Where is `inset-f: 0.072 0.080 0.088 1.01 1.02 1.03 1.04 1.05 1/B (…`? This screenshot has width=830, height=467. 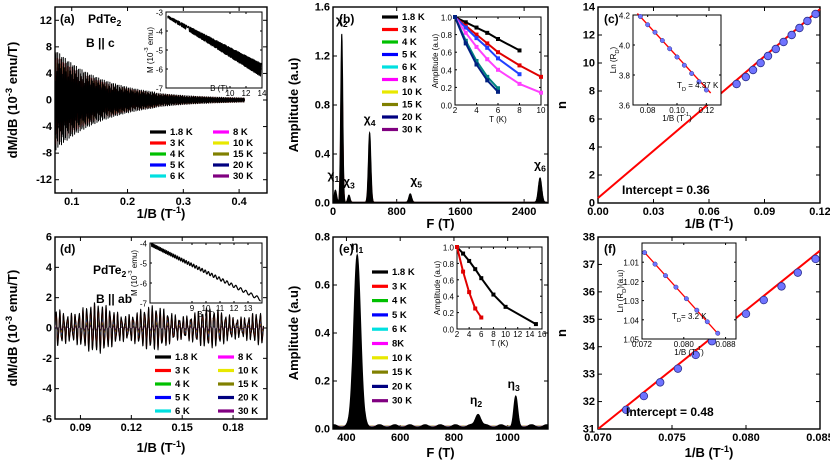
inset-f: 0.072 0.080 0.088 1.01 1.02 1.03 1.04 1.05 1/B (… is located at coordinates (676, 299).